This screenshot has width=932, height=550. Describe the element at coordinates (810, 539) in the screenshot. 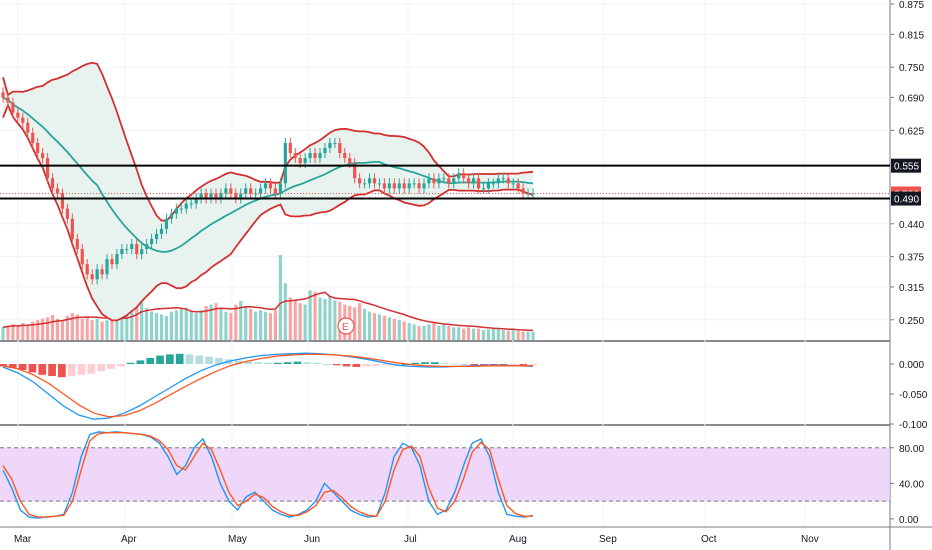

I see `x-tick-label: Nov` at that location.